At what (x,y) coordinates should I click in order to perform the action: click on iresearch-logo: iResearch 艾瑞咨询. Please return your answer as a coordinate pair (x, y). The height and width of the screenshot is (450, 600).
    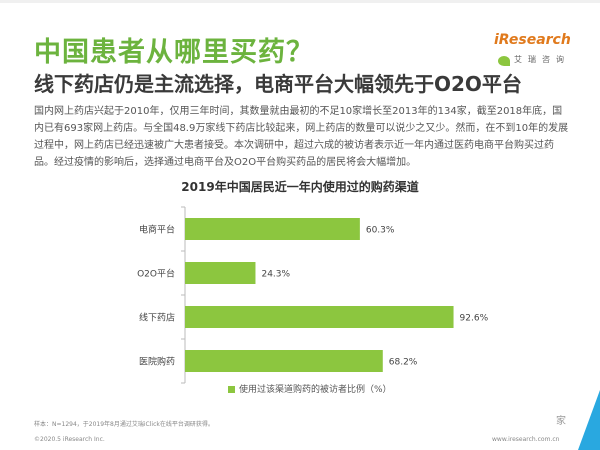
    Looking at the image, I should click on (534, 52).